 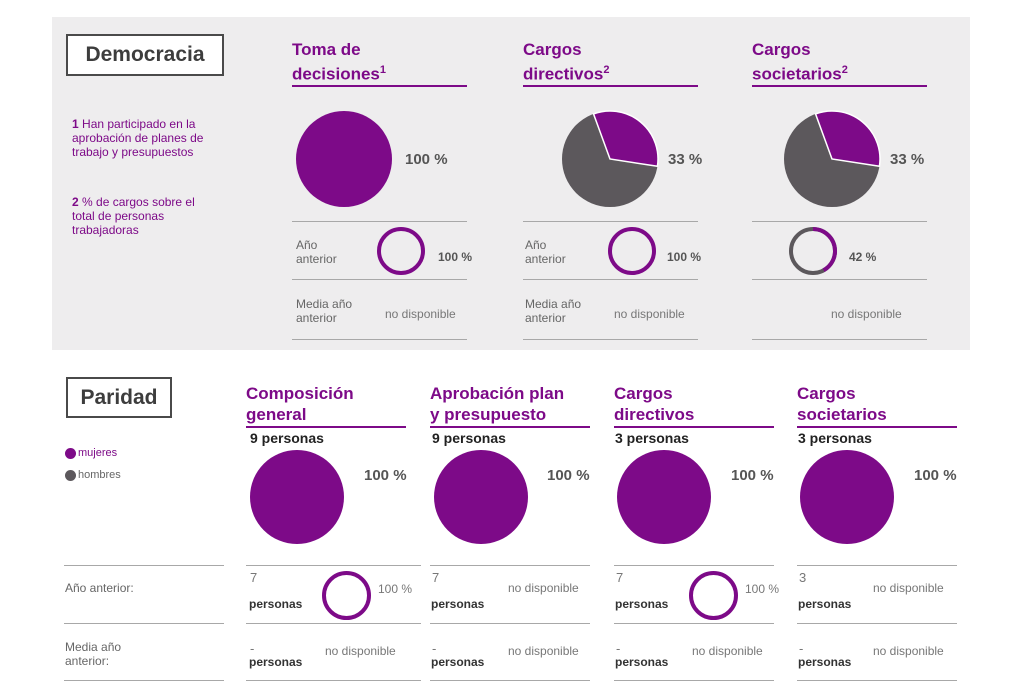 What do you see at coordinates (488, 414) in the screenshot?
I see `chart-title-line2: y presupuesto` at bounding box center [488, 414].